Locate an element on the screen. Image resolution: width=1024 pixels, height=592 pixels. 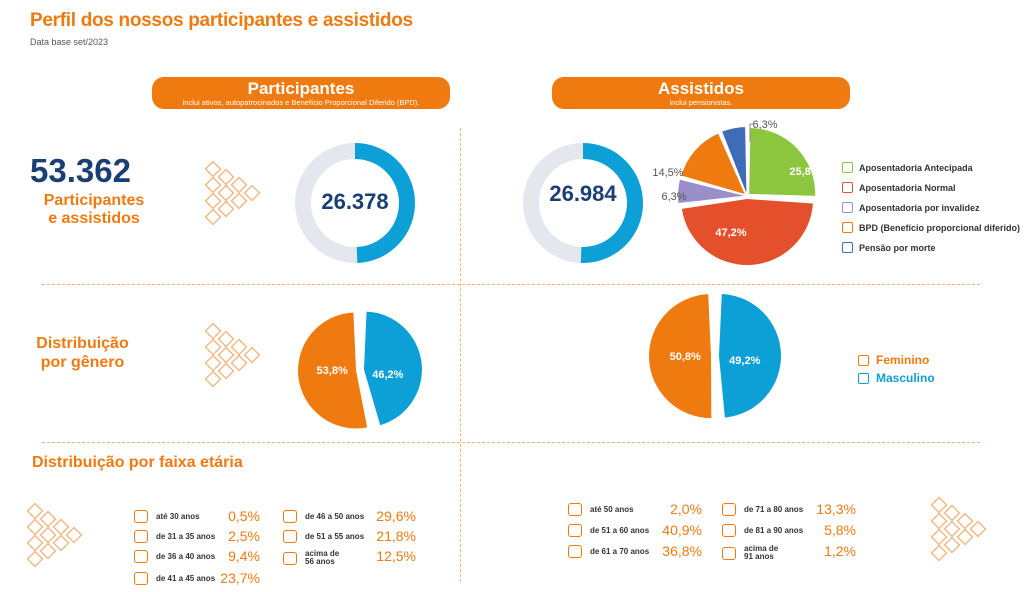
pie-data-label: 6,3% is located at coordinates (673, 197).